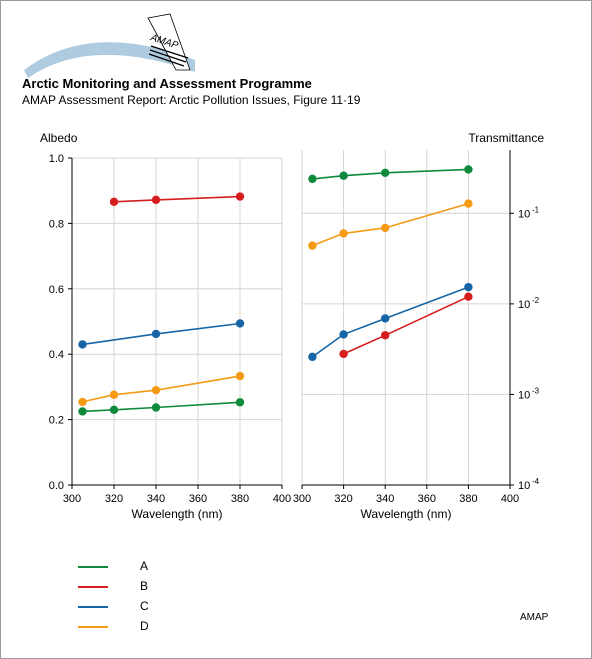  Describe the element at coordinates (144, 606) in the screenshot. I see `legend-label: C` at that location.